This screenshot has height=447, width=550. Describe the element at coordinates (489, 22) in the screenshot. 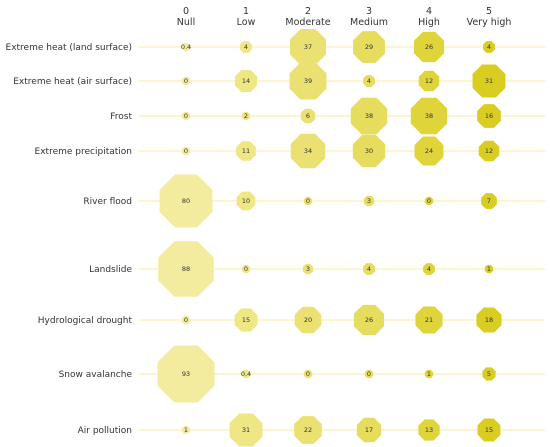

I see `column-label: Very high` at that location.